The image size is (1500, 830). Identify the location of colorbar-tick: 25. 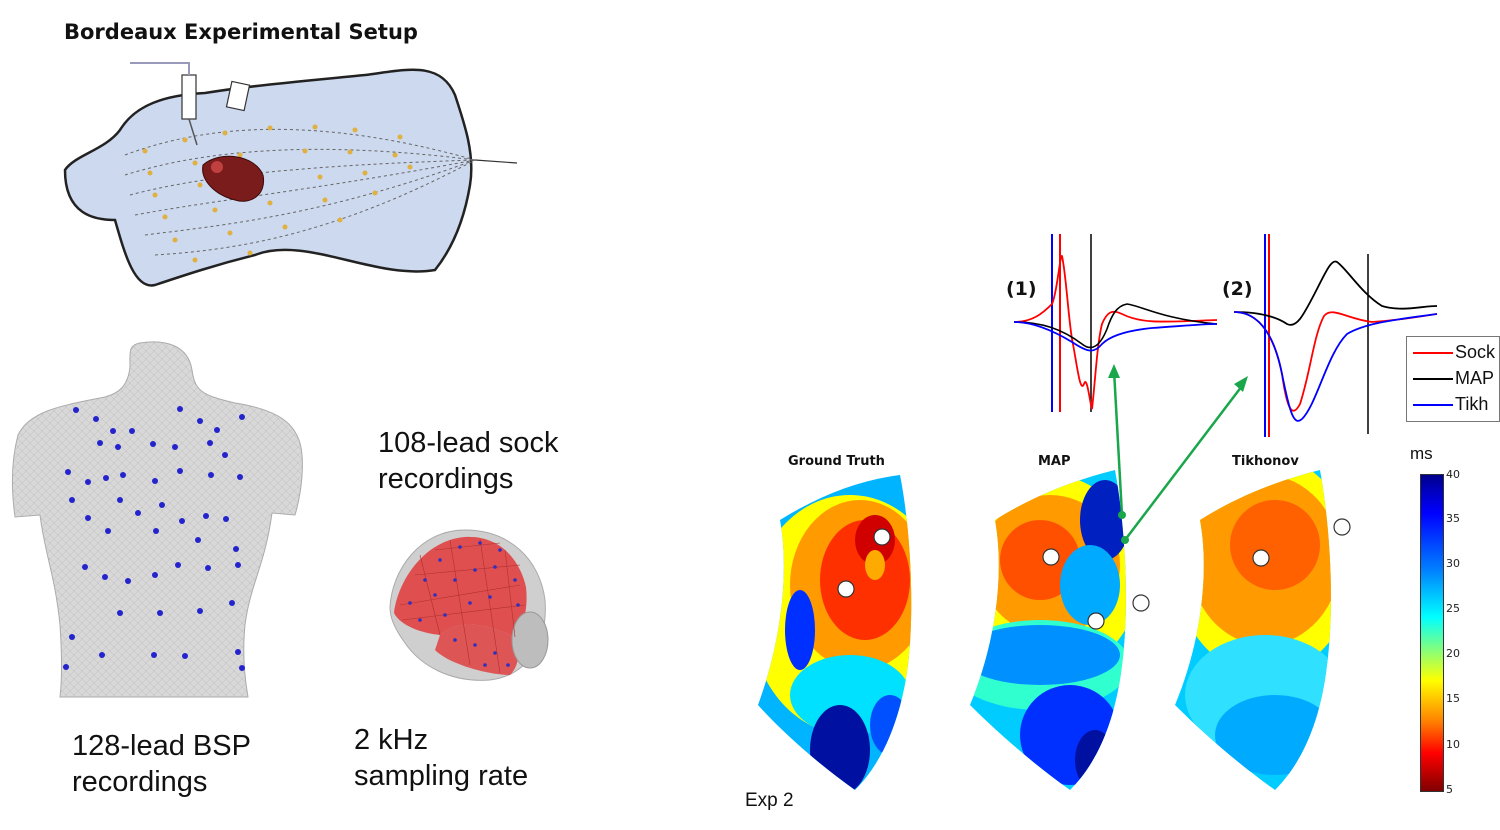
(1453, 608).